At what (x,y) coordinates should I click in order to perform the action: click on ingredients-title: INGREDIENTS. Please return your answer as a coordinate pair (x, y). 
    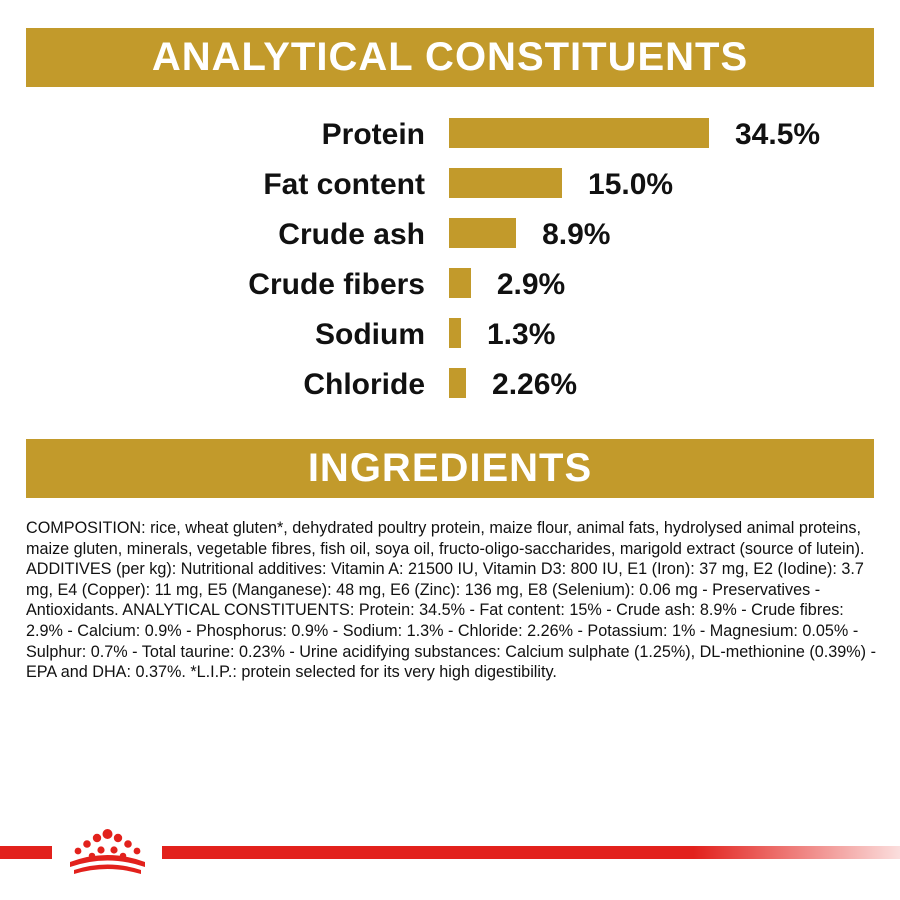
    Looking at the image, I should click on (450, 468).